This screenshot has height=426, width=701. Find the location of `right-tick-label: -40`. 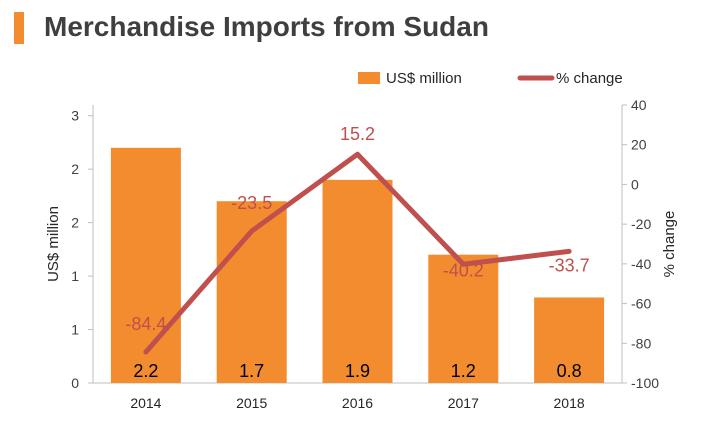

right-tick-label: -40 is located at coordinates (641, 264).